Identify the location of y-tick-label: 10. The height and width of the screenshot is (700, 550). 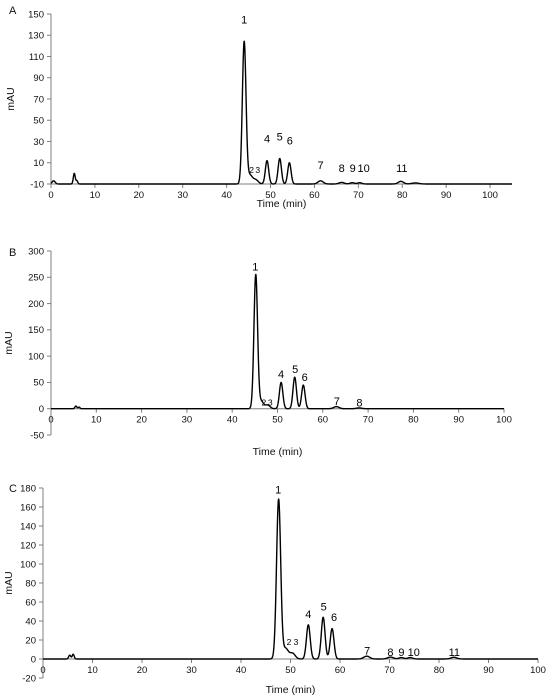
(38, 163).